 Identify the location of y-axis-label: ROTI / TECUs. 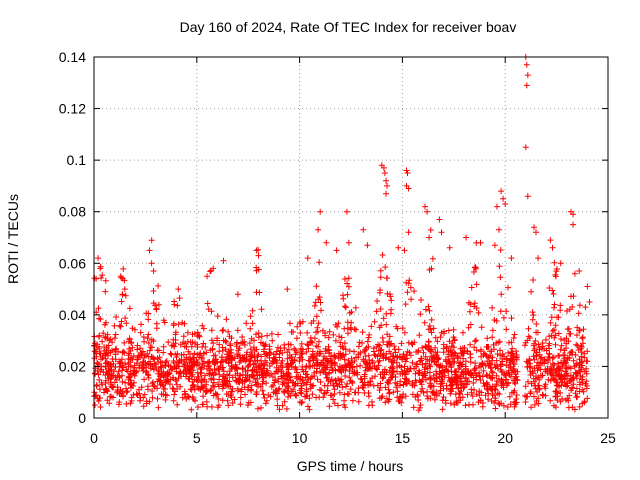
(13, 239).